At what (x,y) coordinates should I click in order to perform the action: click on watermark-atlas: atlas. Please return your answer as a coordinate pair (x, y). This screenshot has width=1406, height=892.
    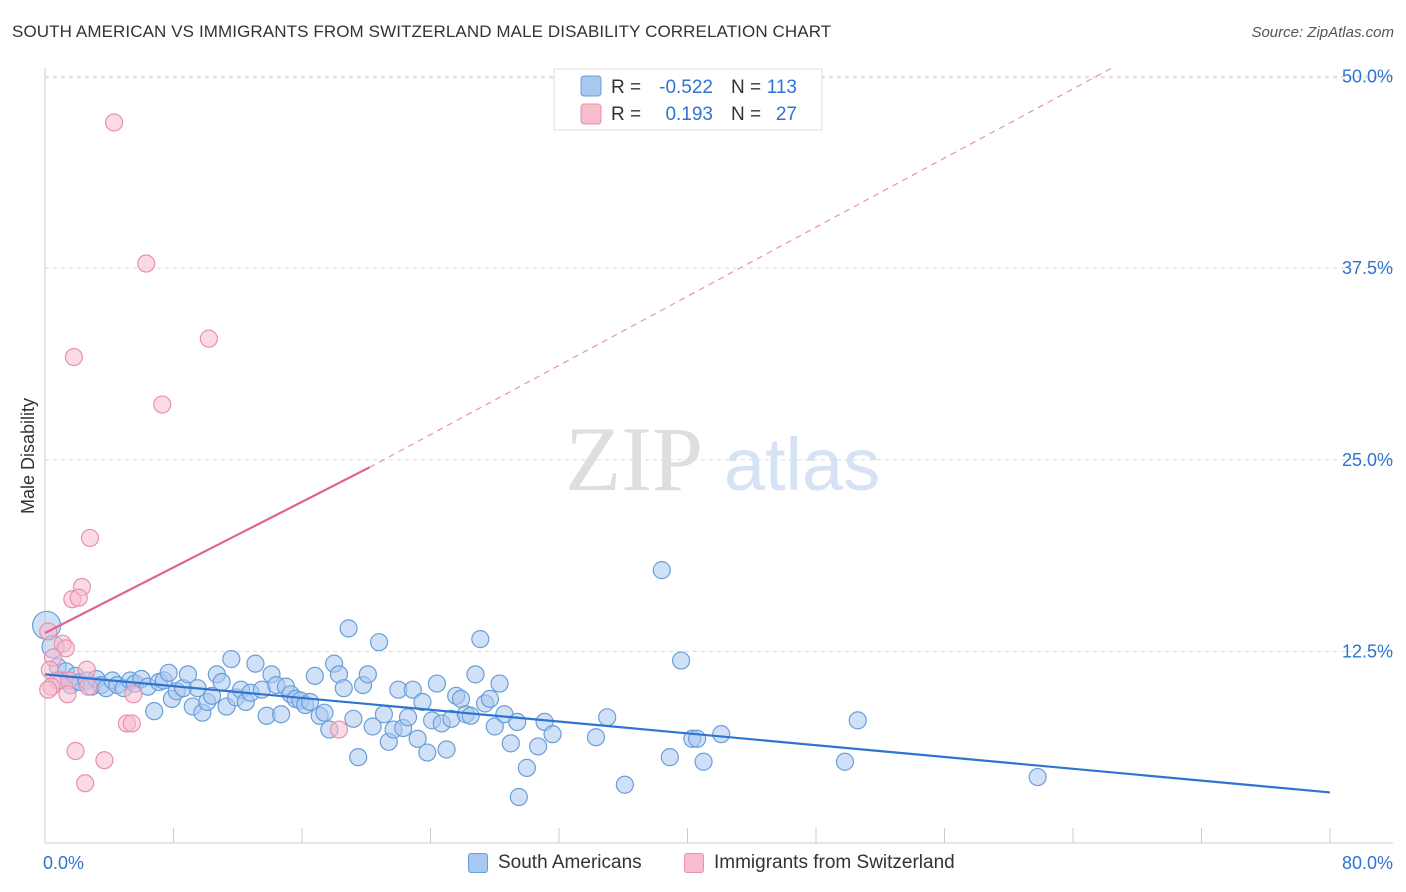
    Looking at the image, I should click on (802, 464).